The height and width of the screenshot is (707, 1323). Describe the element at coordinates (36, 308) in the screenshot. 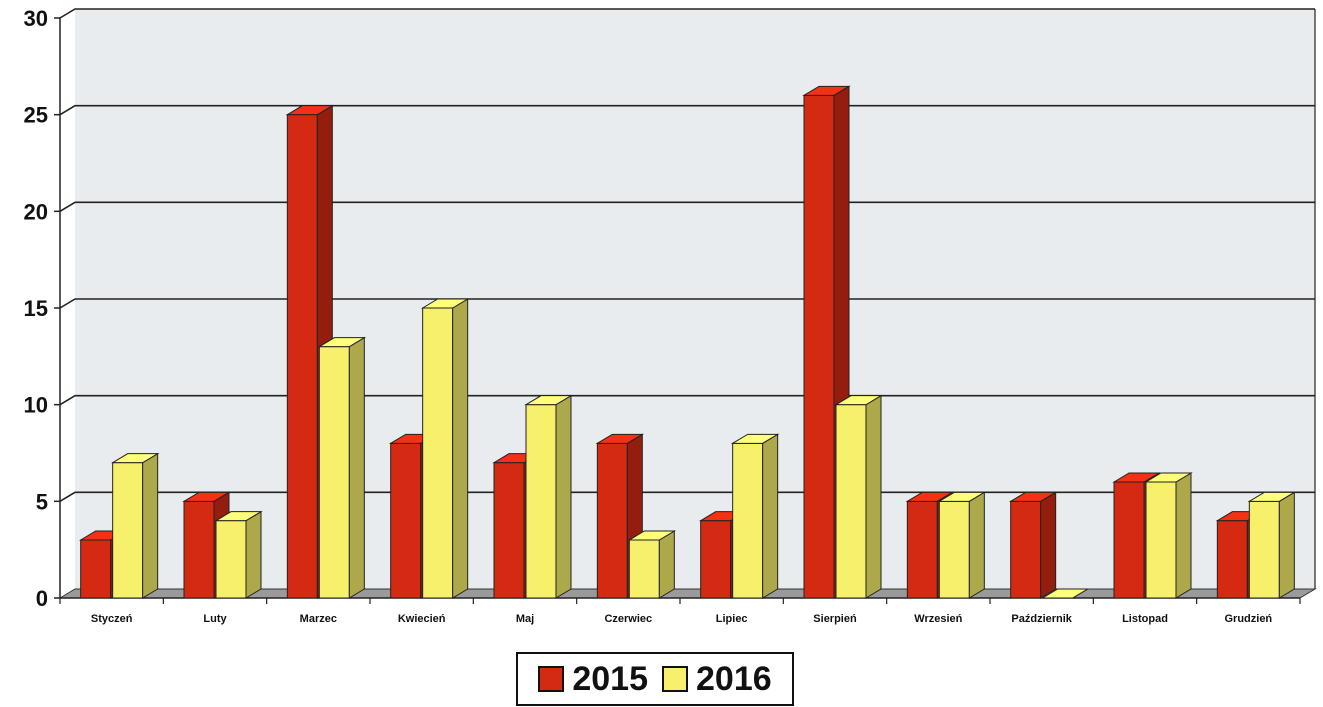

I see `y-tick-label: 15` at that location.